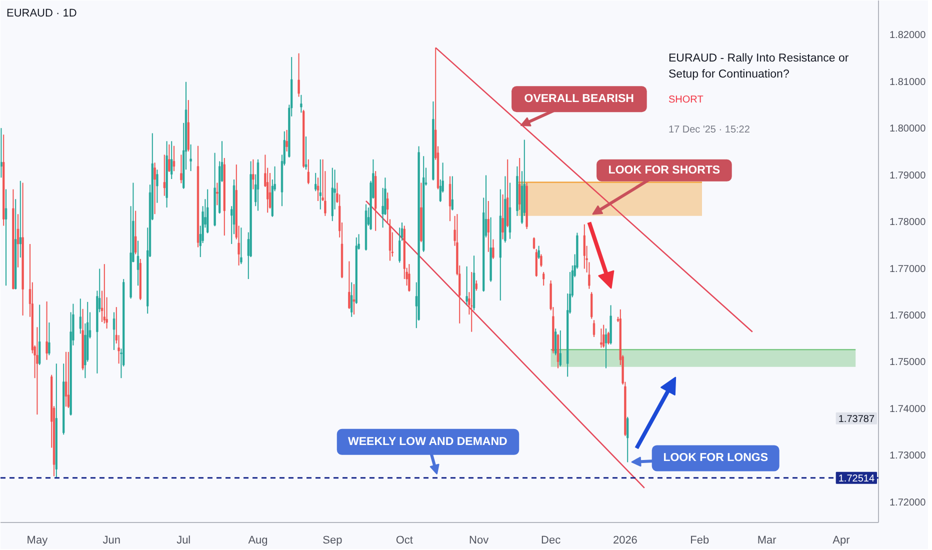  I want to click on x-tick-label: Mar, so click(767, 540).